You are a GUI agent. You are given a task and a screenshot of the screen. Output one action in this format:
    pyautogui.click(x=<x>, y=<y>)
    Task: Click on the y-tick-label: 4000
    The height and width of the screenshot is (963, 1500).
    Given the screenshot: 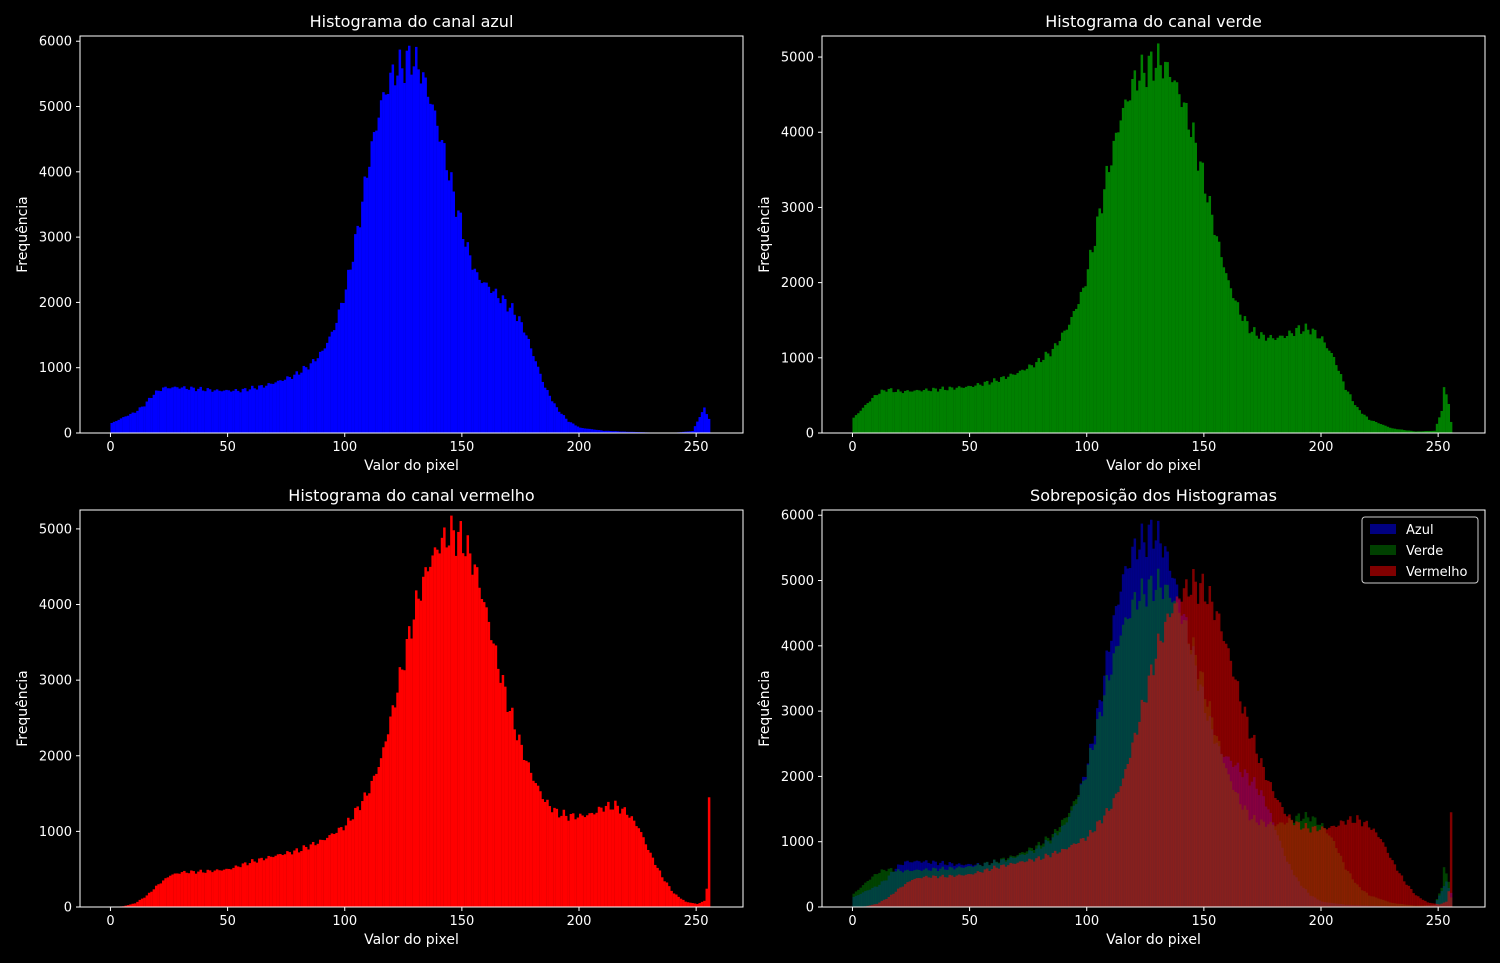 What is the action you would take?
    pyautogui.click(x=55, y=605)
    